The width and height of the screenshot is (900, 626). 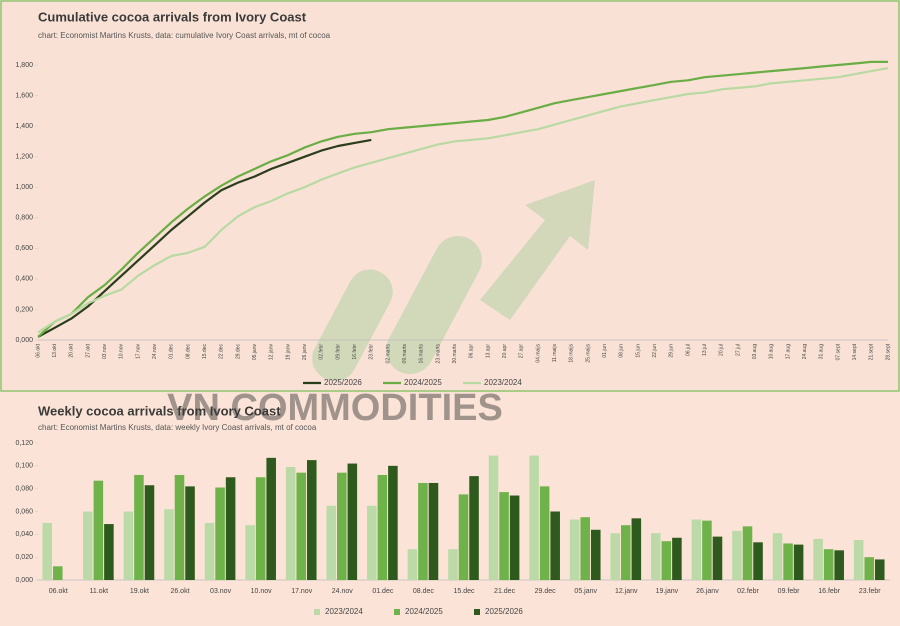 What do you see at coordinates (705, 350) in the screenshot?
I see `x-tick-label: 13.jul` at bounding box center [705, 350].